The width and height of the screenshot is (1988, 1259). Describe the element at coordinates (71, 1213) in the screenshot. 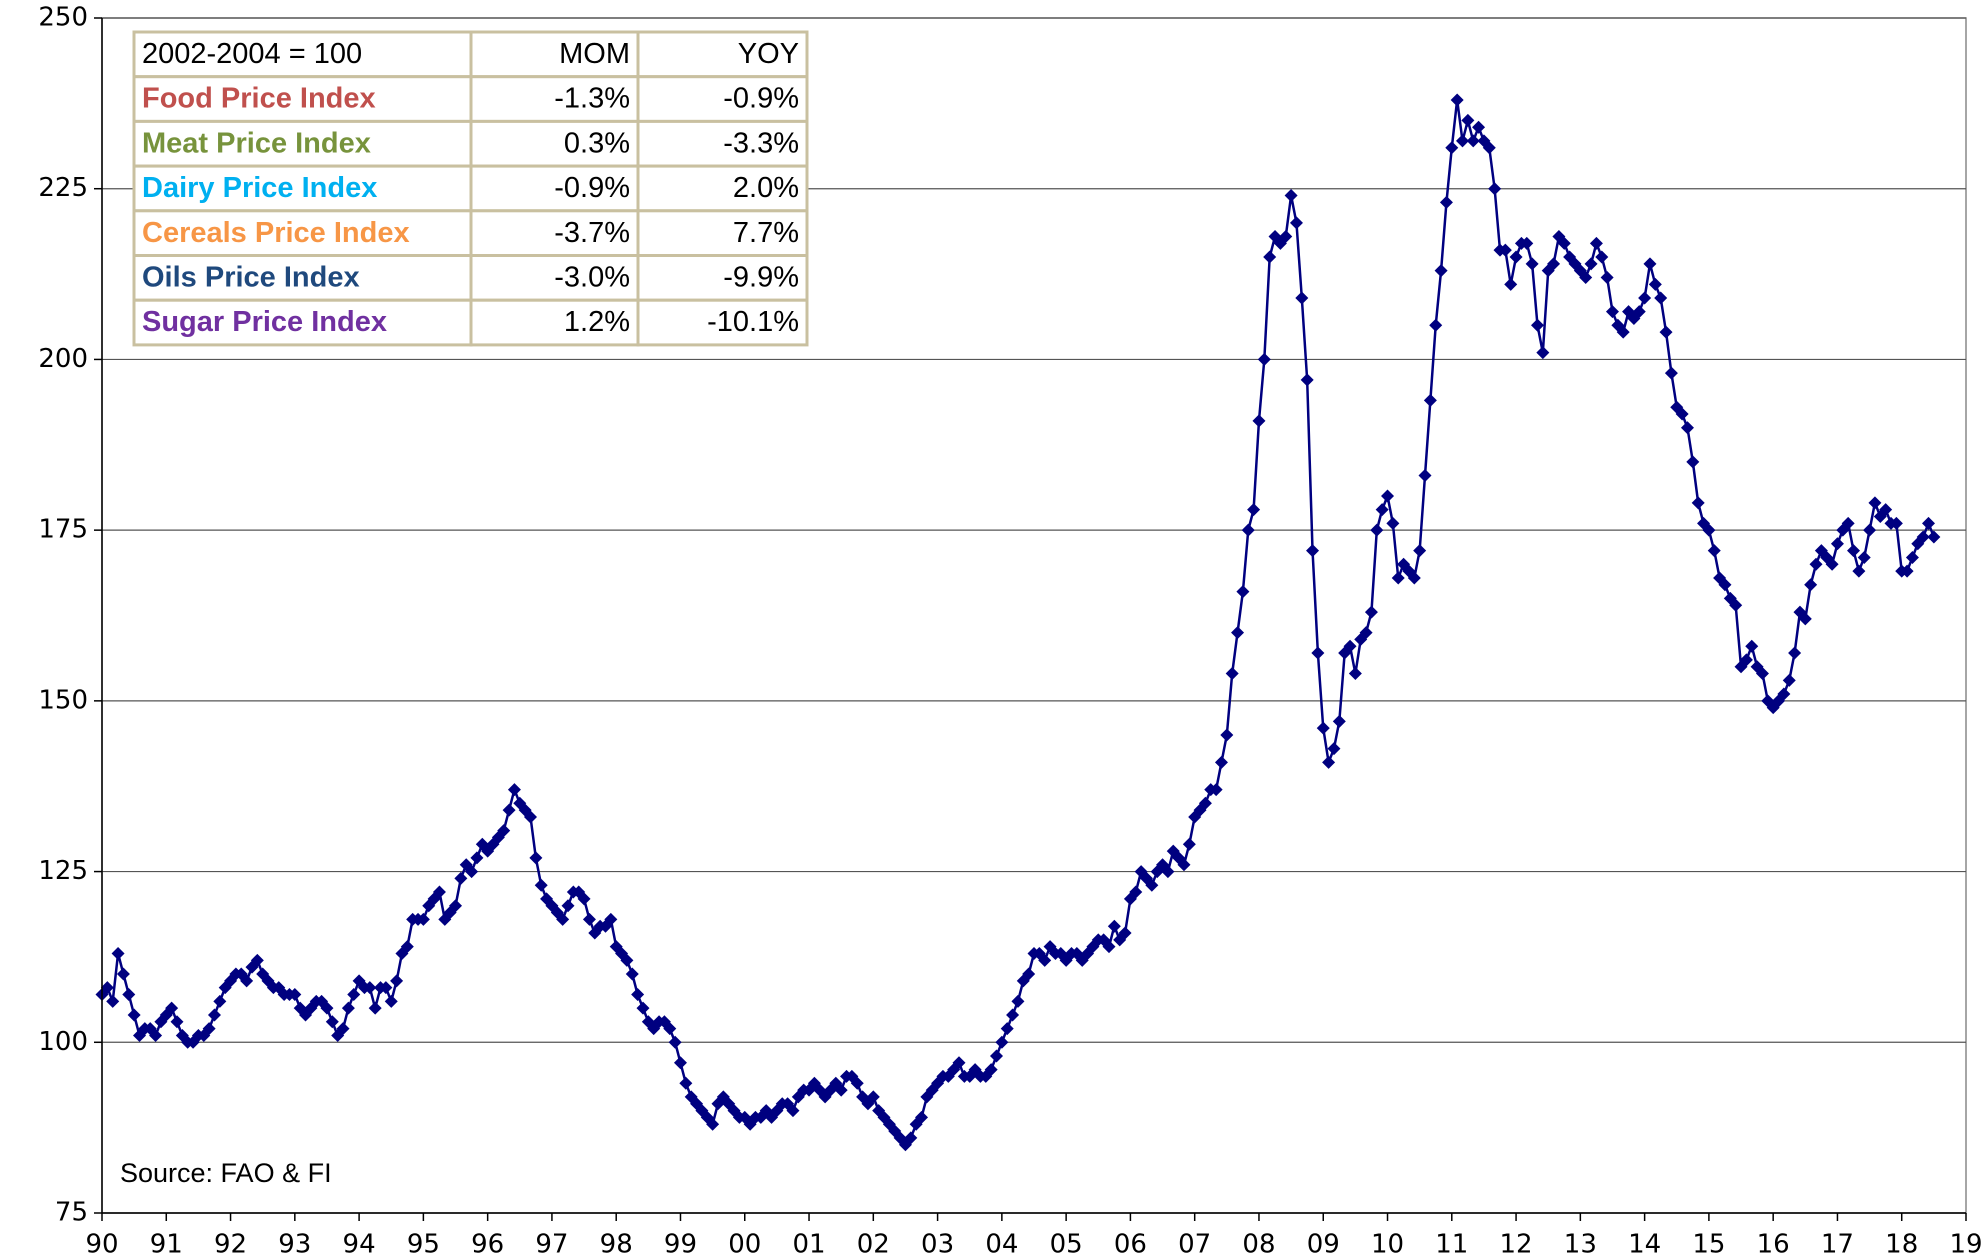

I see `y-tick-label: 75` at that location.